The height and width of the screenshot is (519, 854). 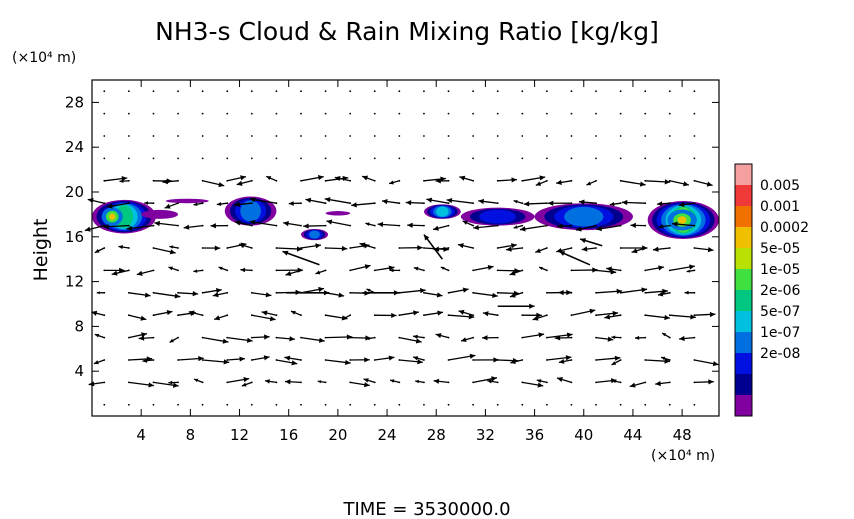 I want to click on x-tick-label: 4, so click(x=141, y=435).